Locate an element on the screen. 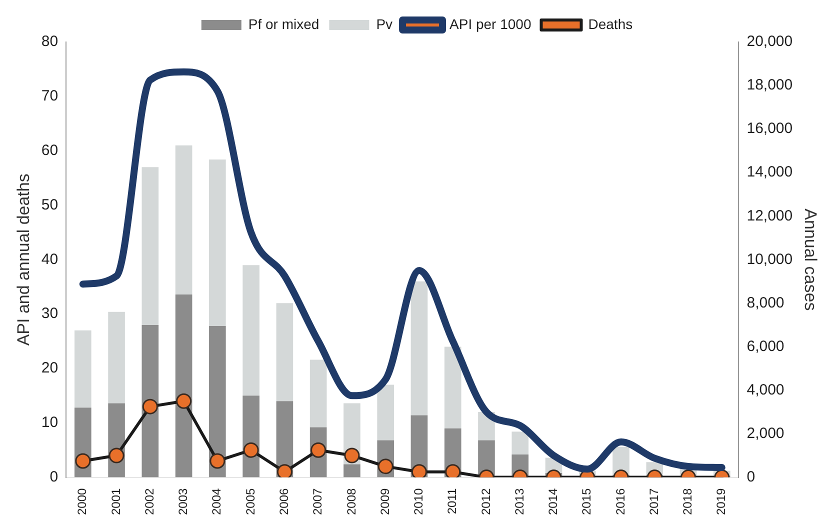 This screenshot has height=522, width=834. y2-tick-label: 16,000 is located at coordinates (769, 129).